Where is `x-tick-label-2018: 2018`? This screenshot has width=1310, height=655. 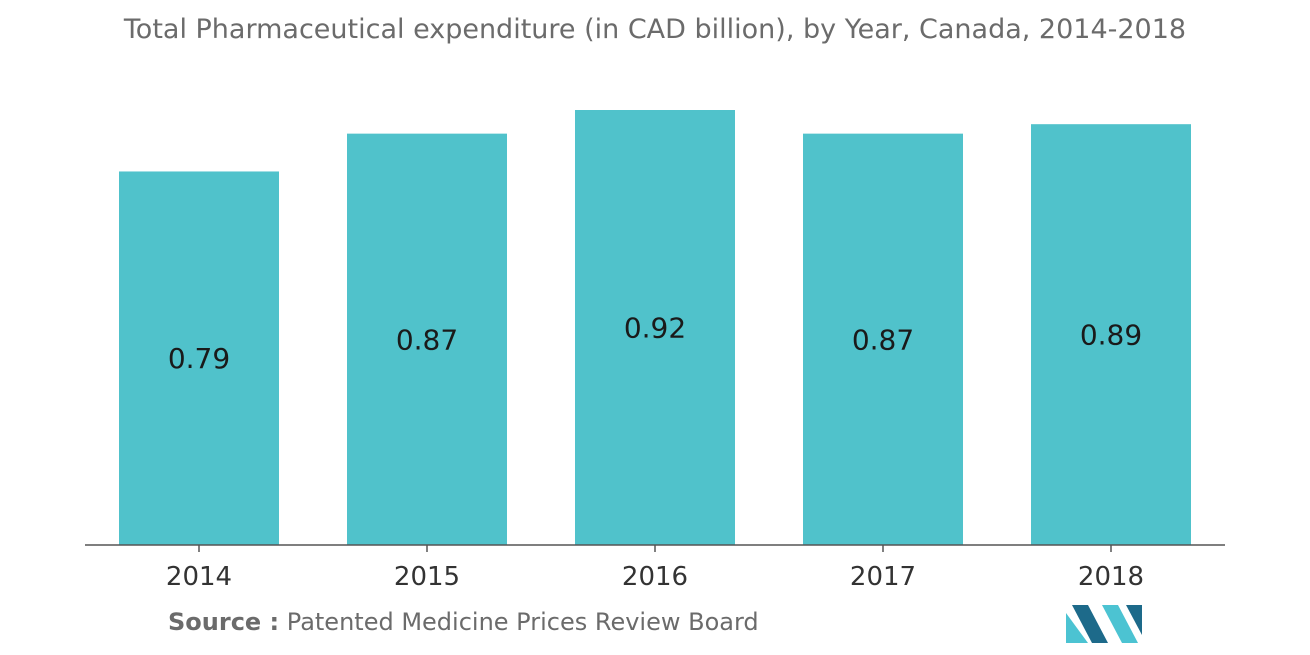
x-tick-label-2018: 2018 is located at coordinates (1111, 577).